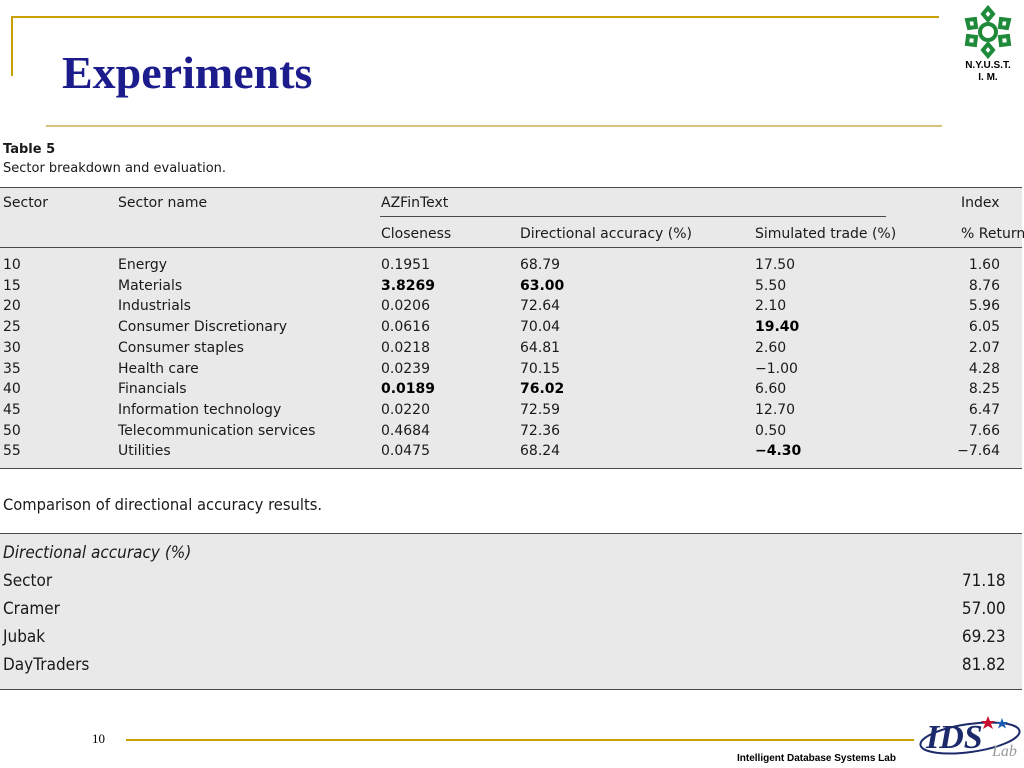  I want to click on nyust-logo: N.Y.U.S.T. I. M., so click(988, 45).